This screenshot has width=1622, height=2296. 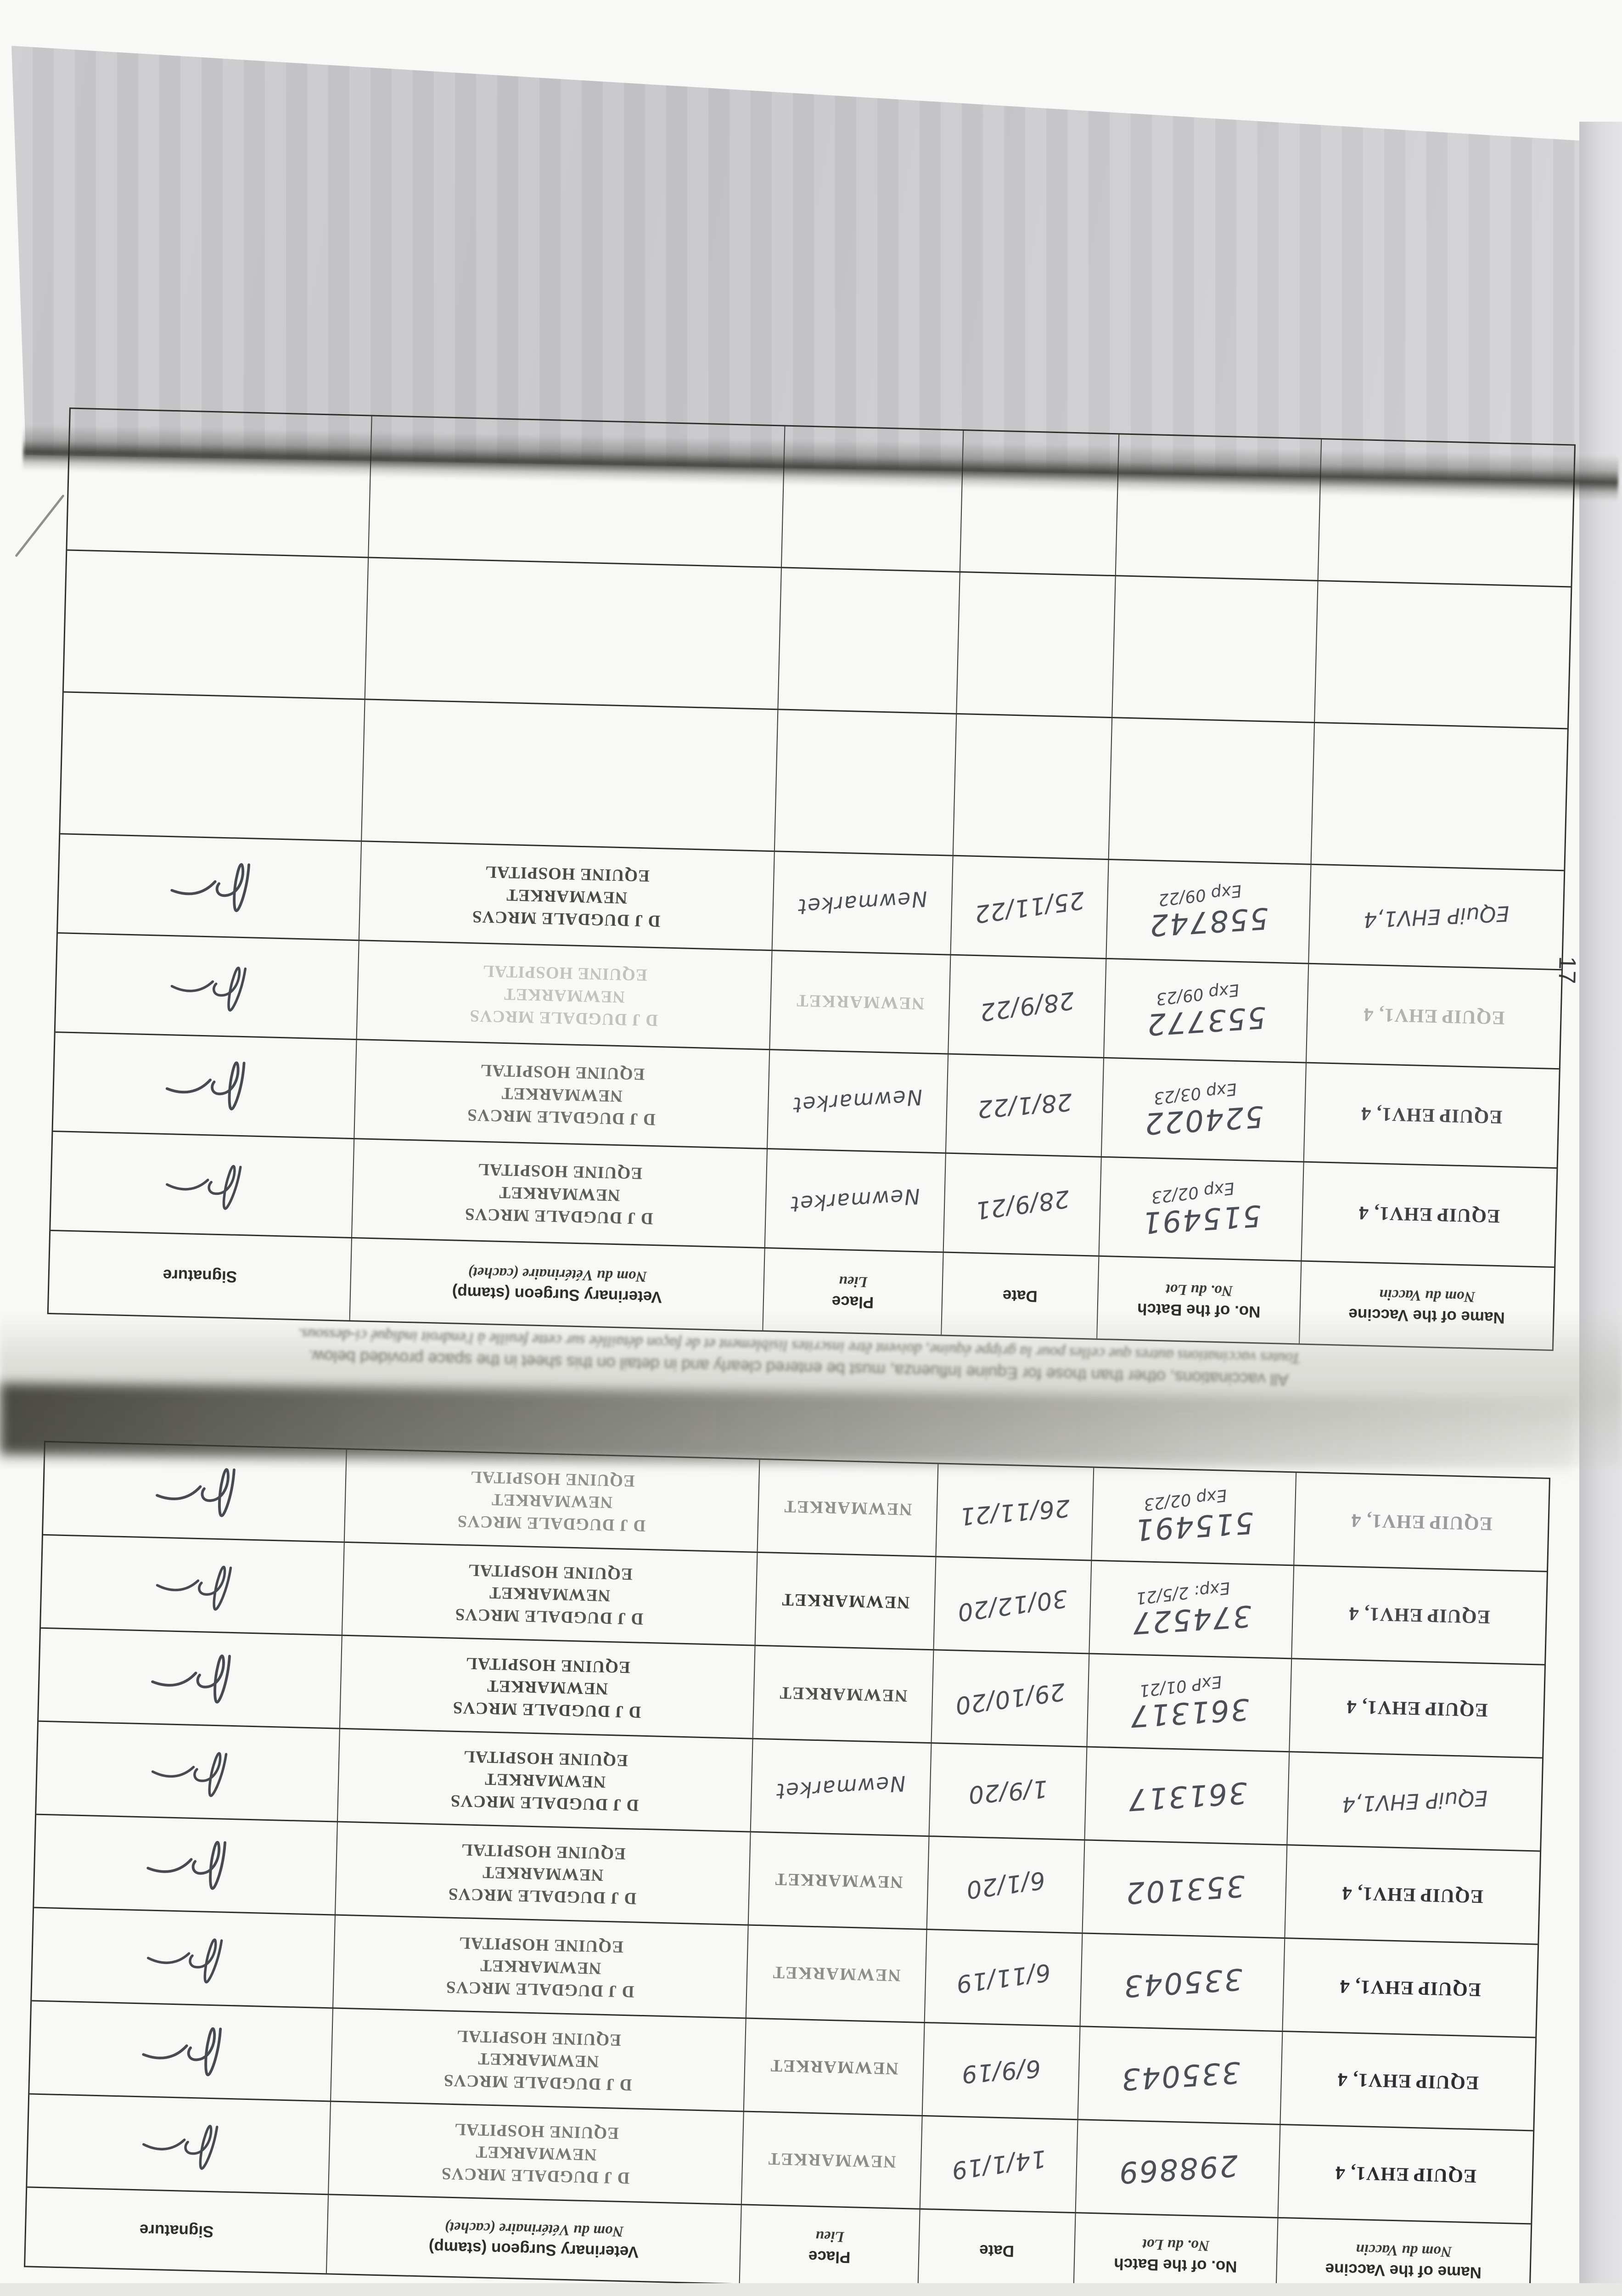 I want to click on header-batch-en: No. of the Batch, so click(x=1199, y=1310).